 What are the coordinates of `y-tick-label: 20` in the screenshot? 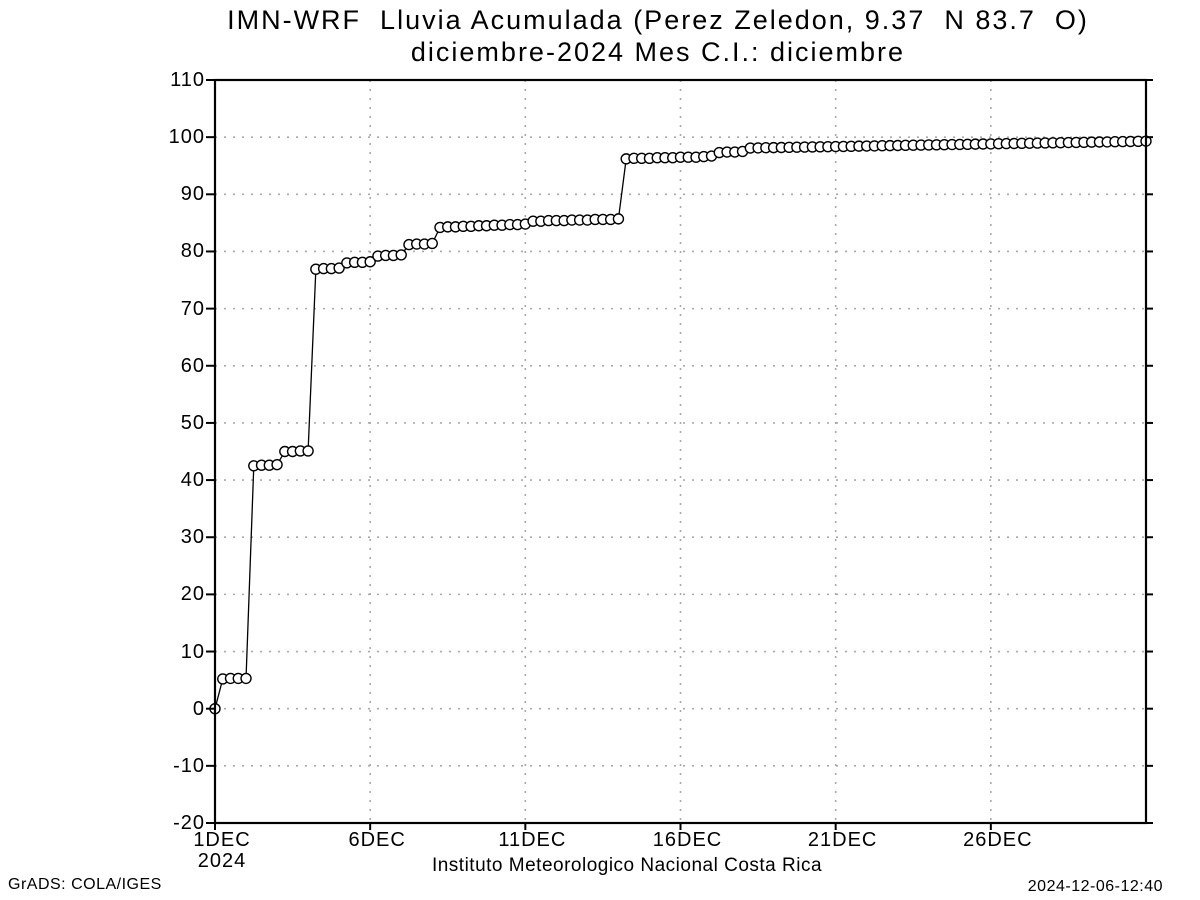 It's located at (192, 594).